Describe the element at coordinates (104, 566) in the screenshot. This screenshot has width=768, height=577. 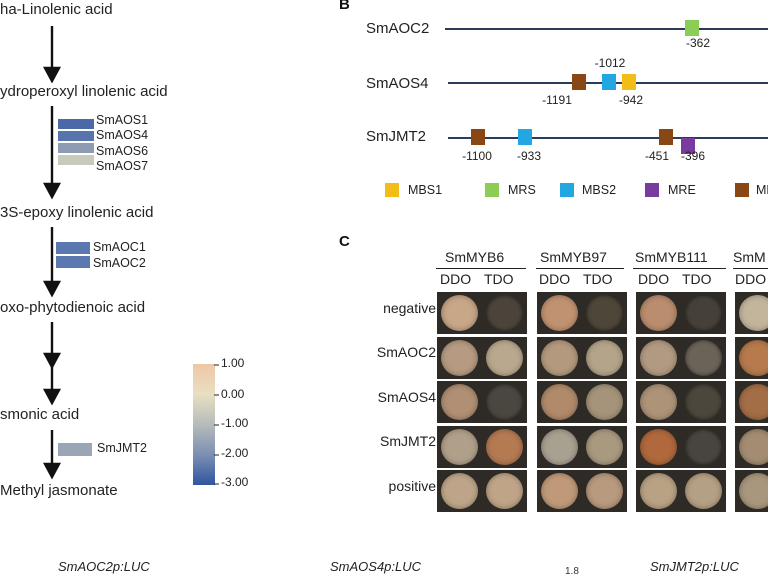
I see `bottom-label-aoc2p-luc: SmAOC2p:LUC` at that location.